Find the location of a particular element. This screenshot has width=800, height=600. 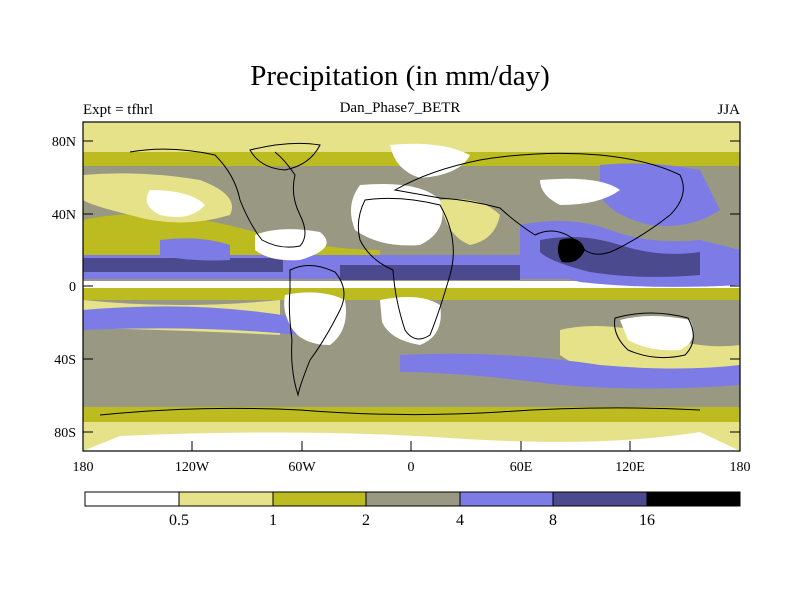

lat-tick-40s: 40S is located at coordinates (65, 360).